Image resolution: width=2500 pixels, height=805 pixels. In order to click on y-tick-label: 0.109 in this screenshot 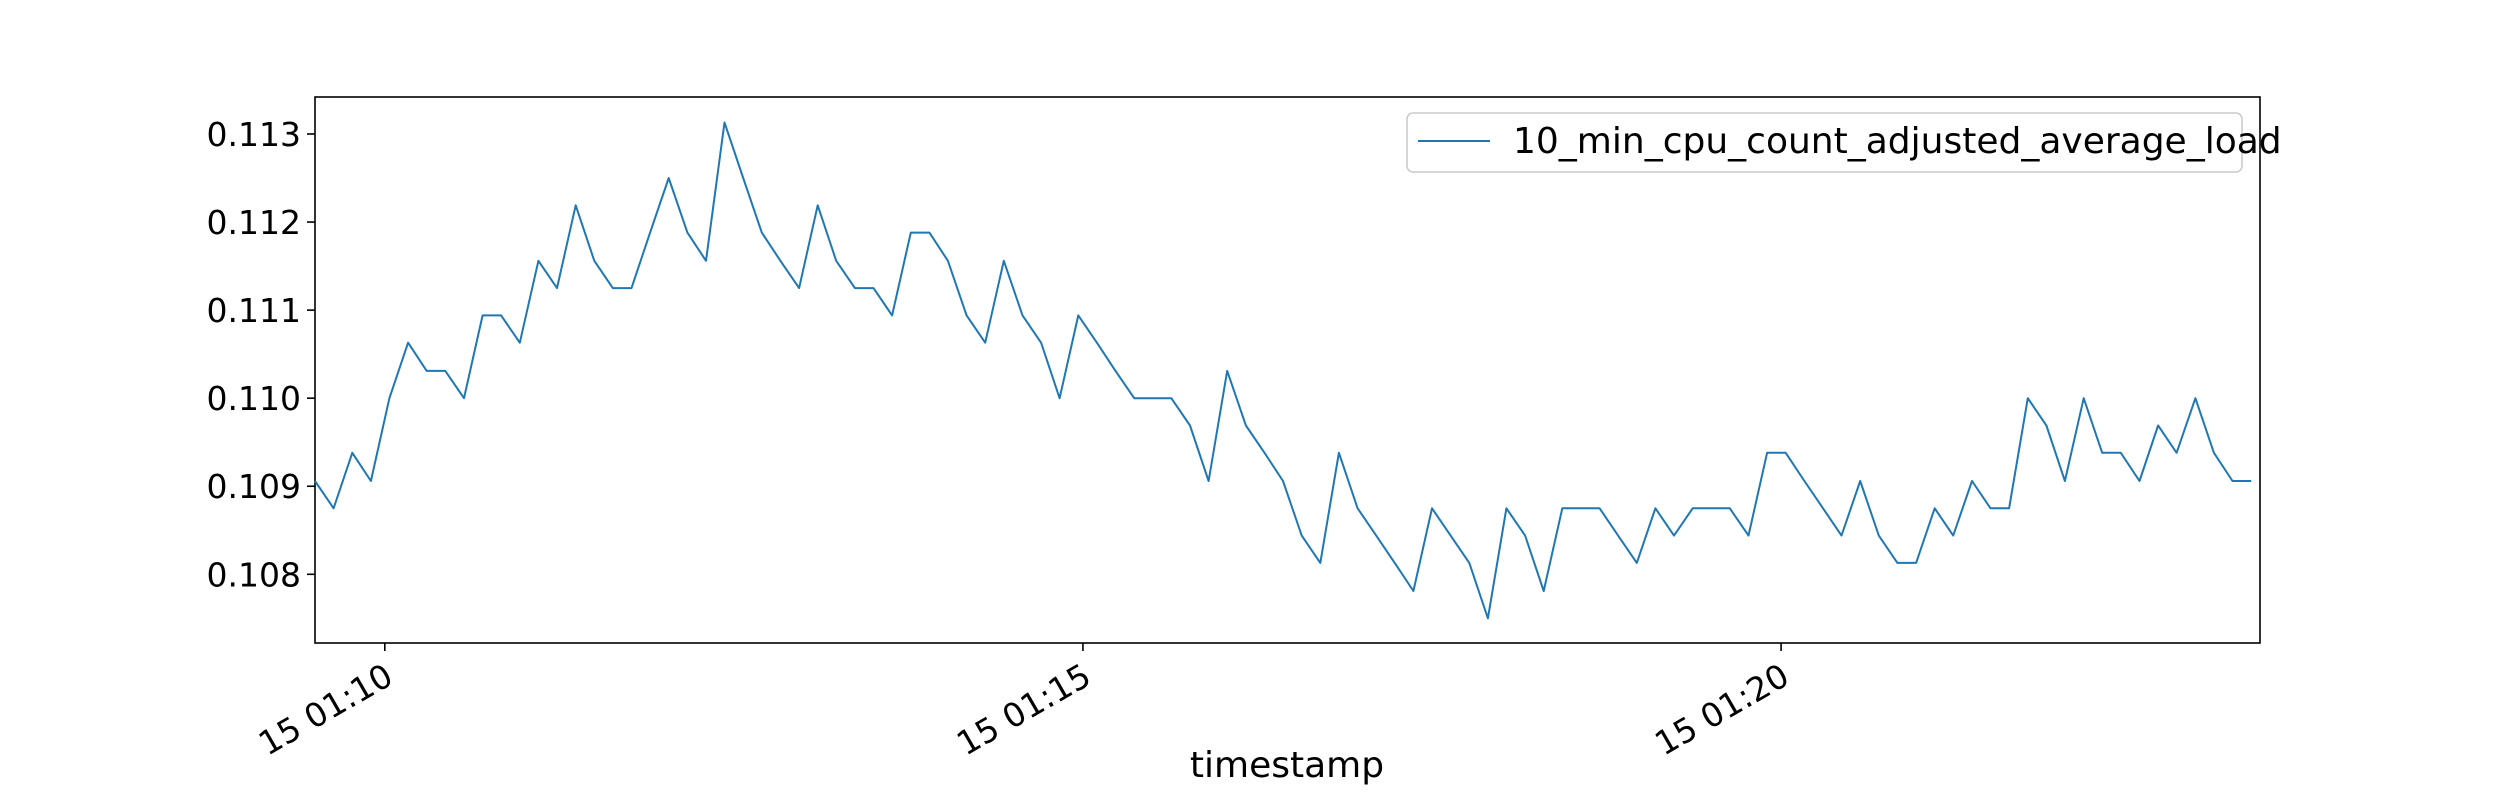, I will do `click(254, 486)`.